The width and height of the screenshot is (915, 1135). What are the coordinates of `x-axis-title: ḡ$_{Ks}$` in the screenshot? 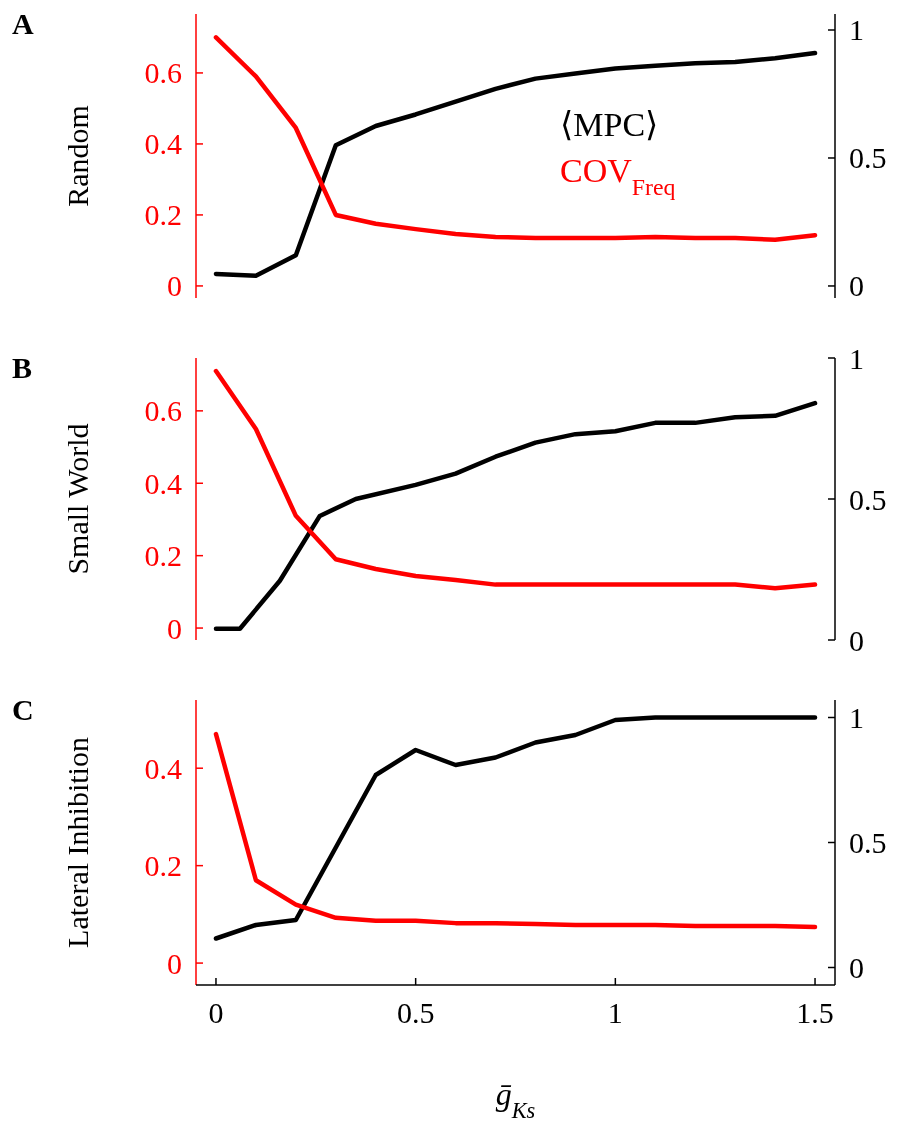 It's located at (515, 1099).